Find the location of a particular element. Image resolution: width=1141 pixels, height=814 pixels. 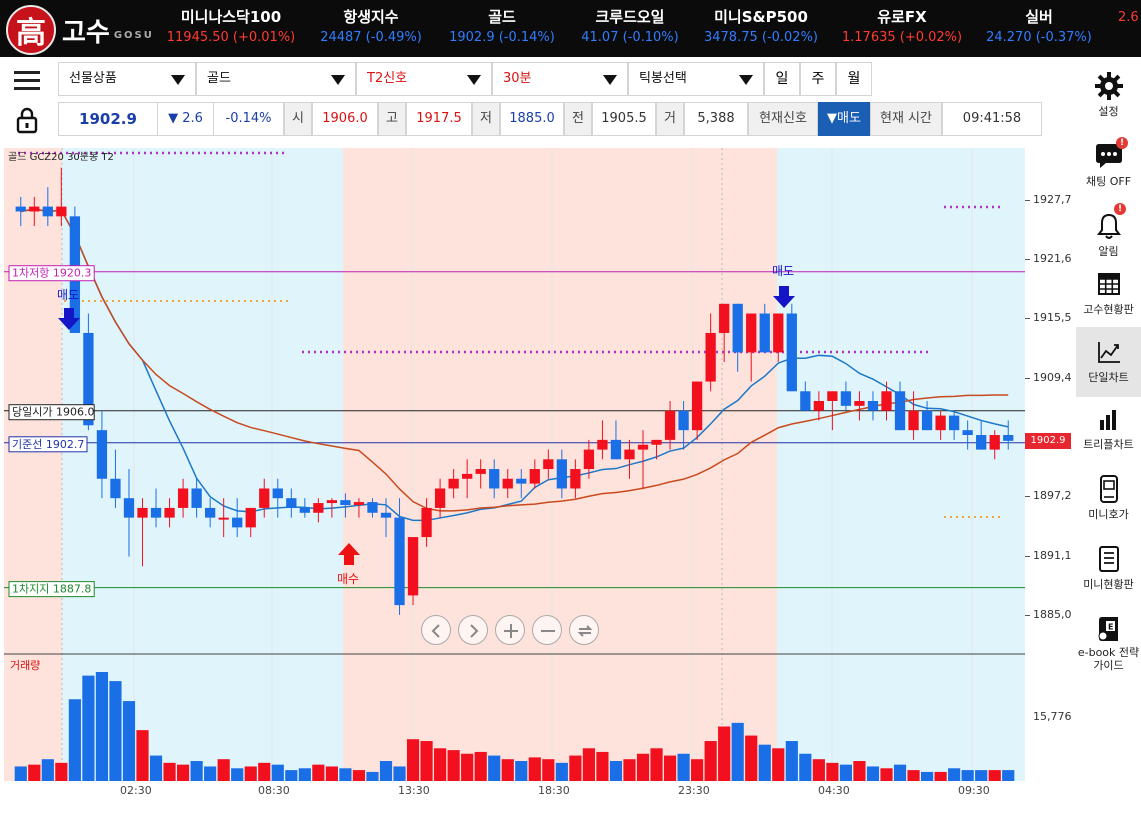

interval-select: 30분 is located at coordinates (560, 79).